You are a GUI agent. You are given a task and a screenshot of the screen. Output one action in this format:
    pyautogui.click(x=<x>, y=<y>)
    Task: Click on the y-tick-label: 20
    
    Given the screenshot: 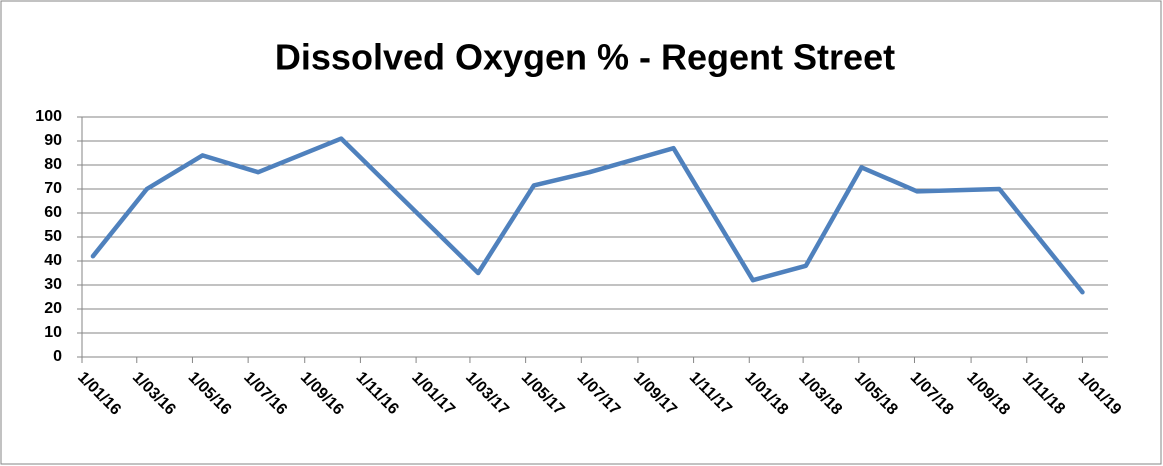 What is the action you would take?
    pyautogui.click(x=53, y=308)
    